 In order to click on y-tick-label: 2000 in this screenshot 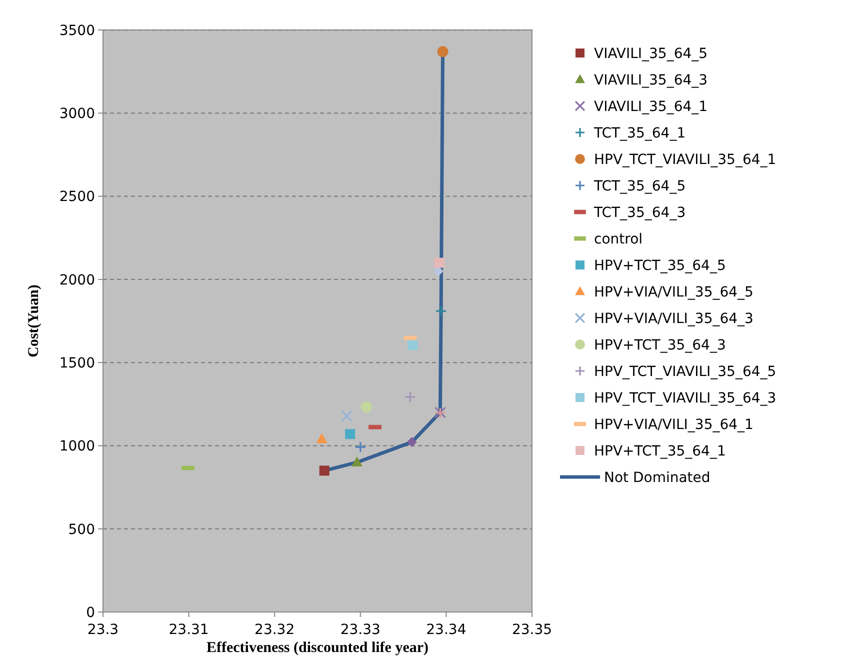, I will do `click(77, 280)`.